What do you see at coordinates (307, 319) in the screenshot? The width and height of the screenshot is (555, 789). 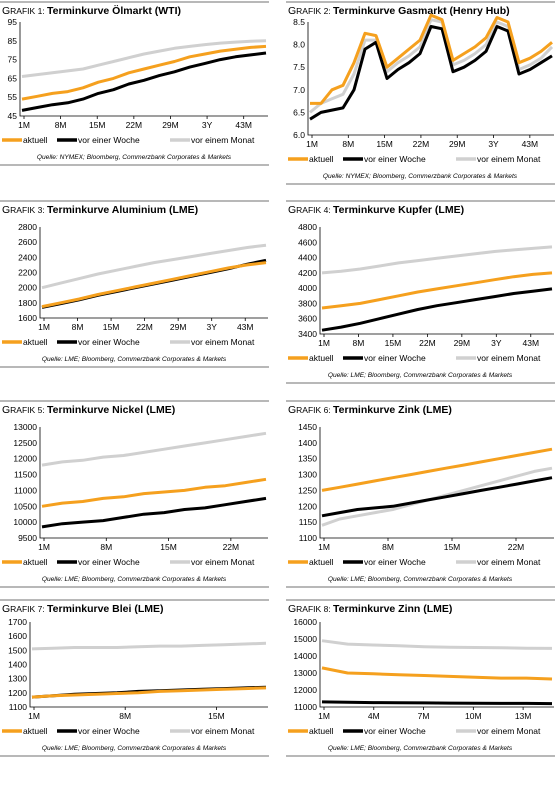 I see `y-tick-label: 3600` at bounding box center [307, 319].